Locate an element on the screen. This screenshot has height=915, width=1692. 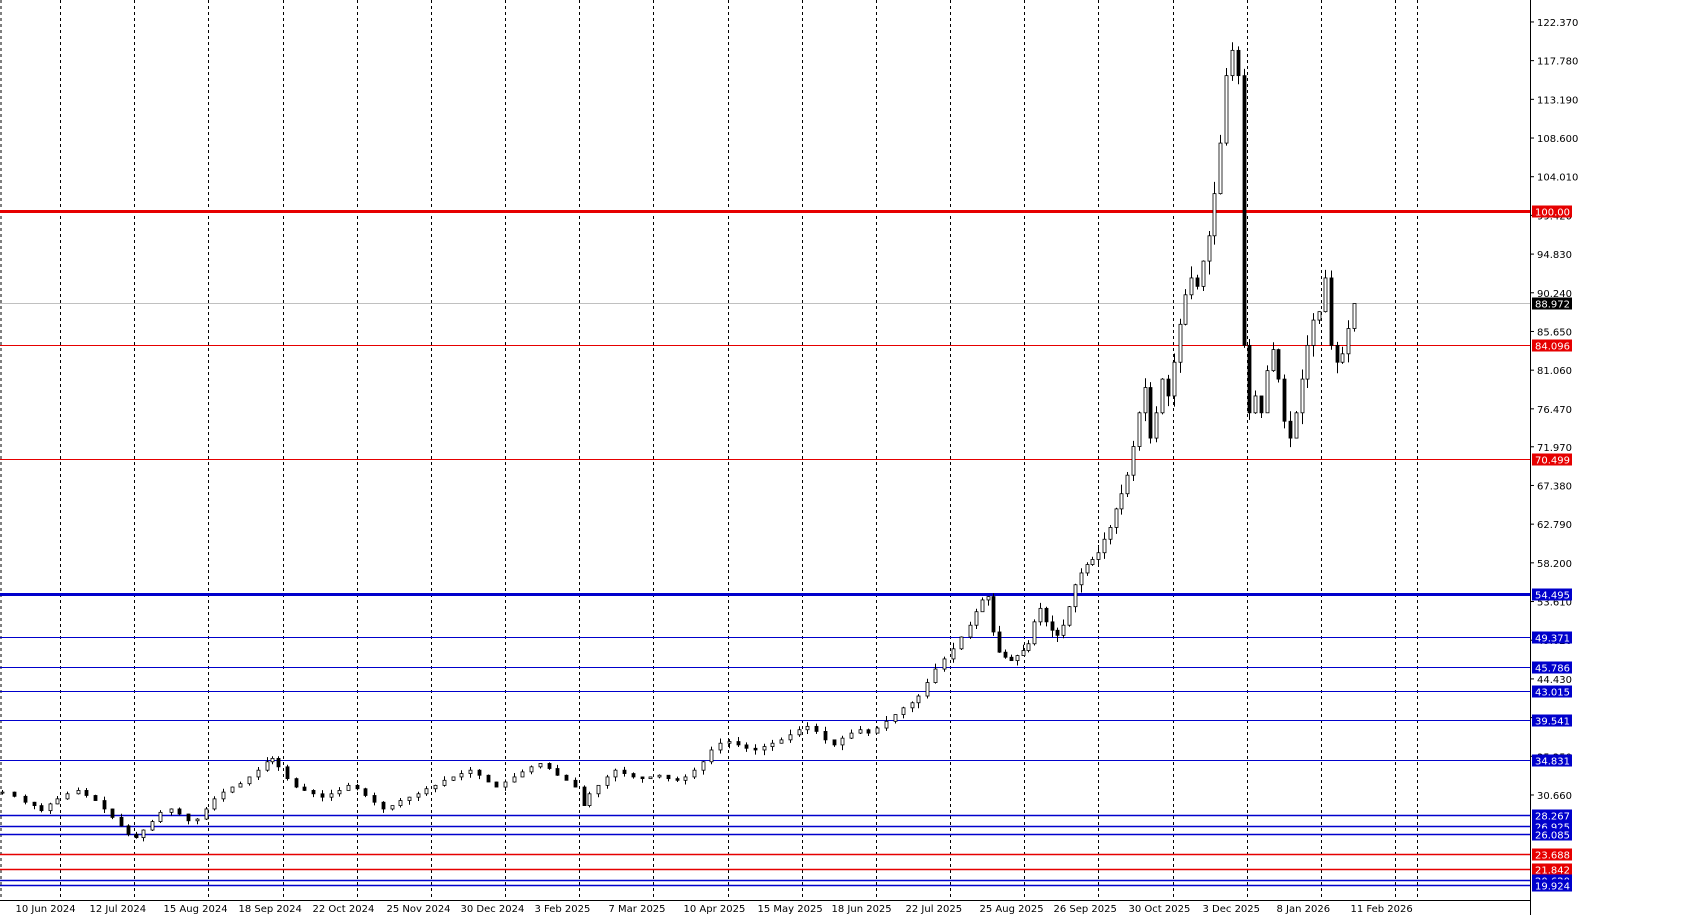
level-label: 26.925 is located at coordinates (1552, 828).